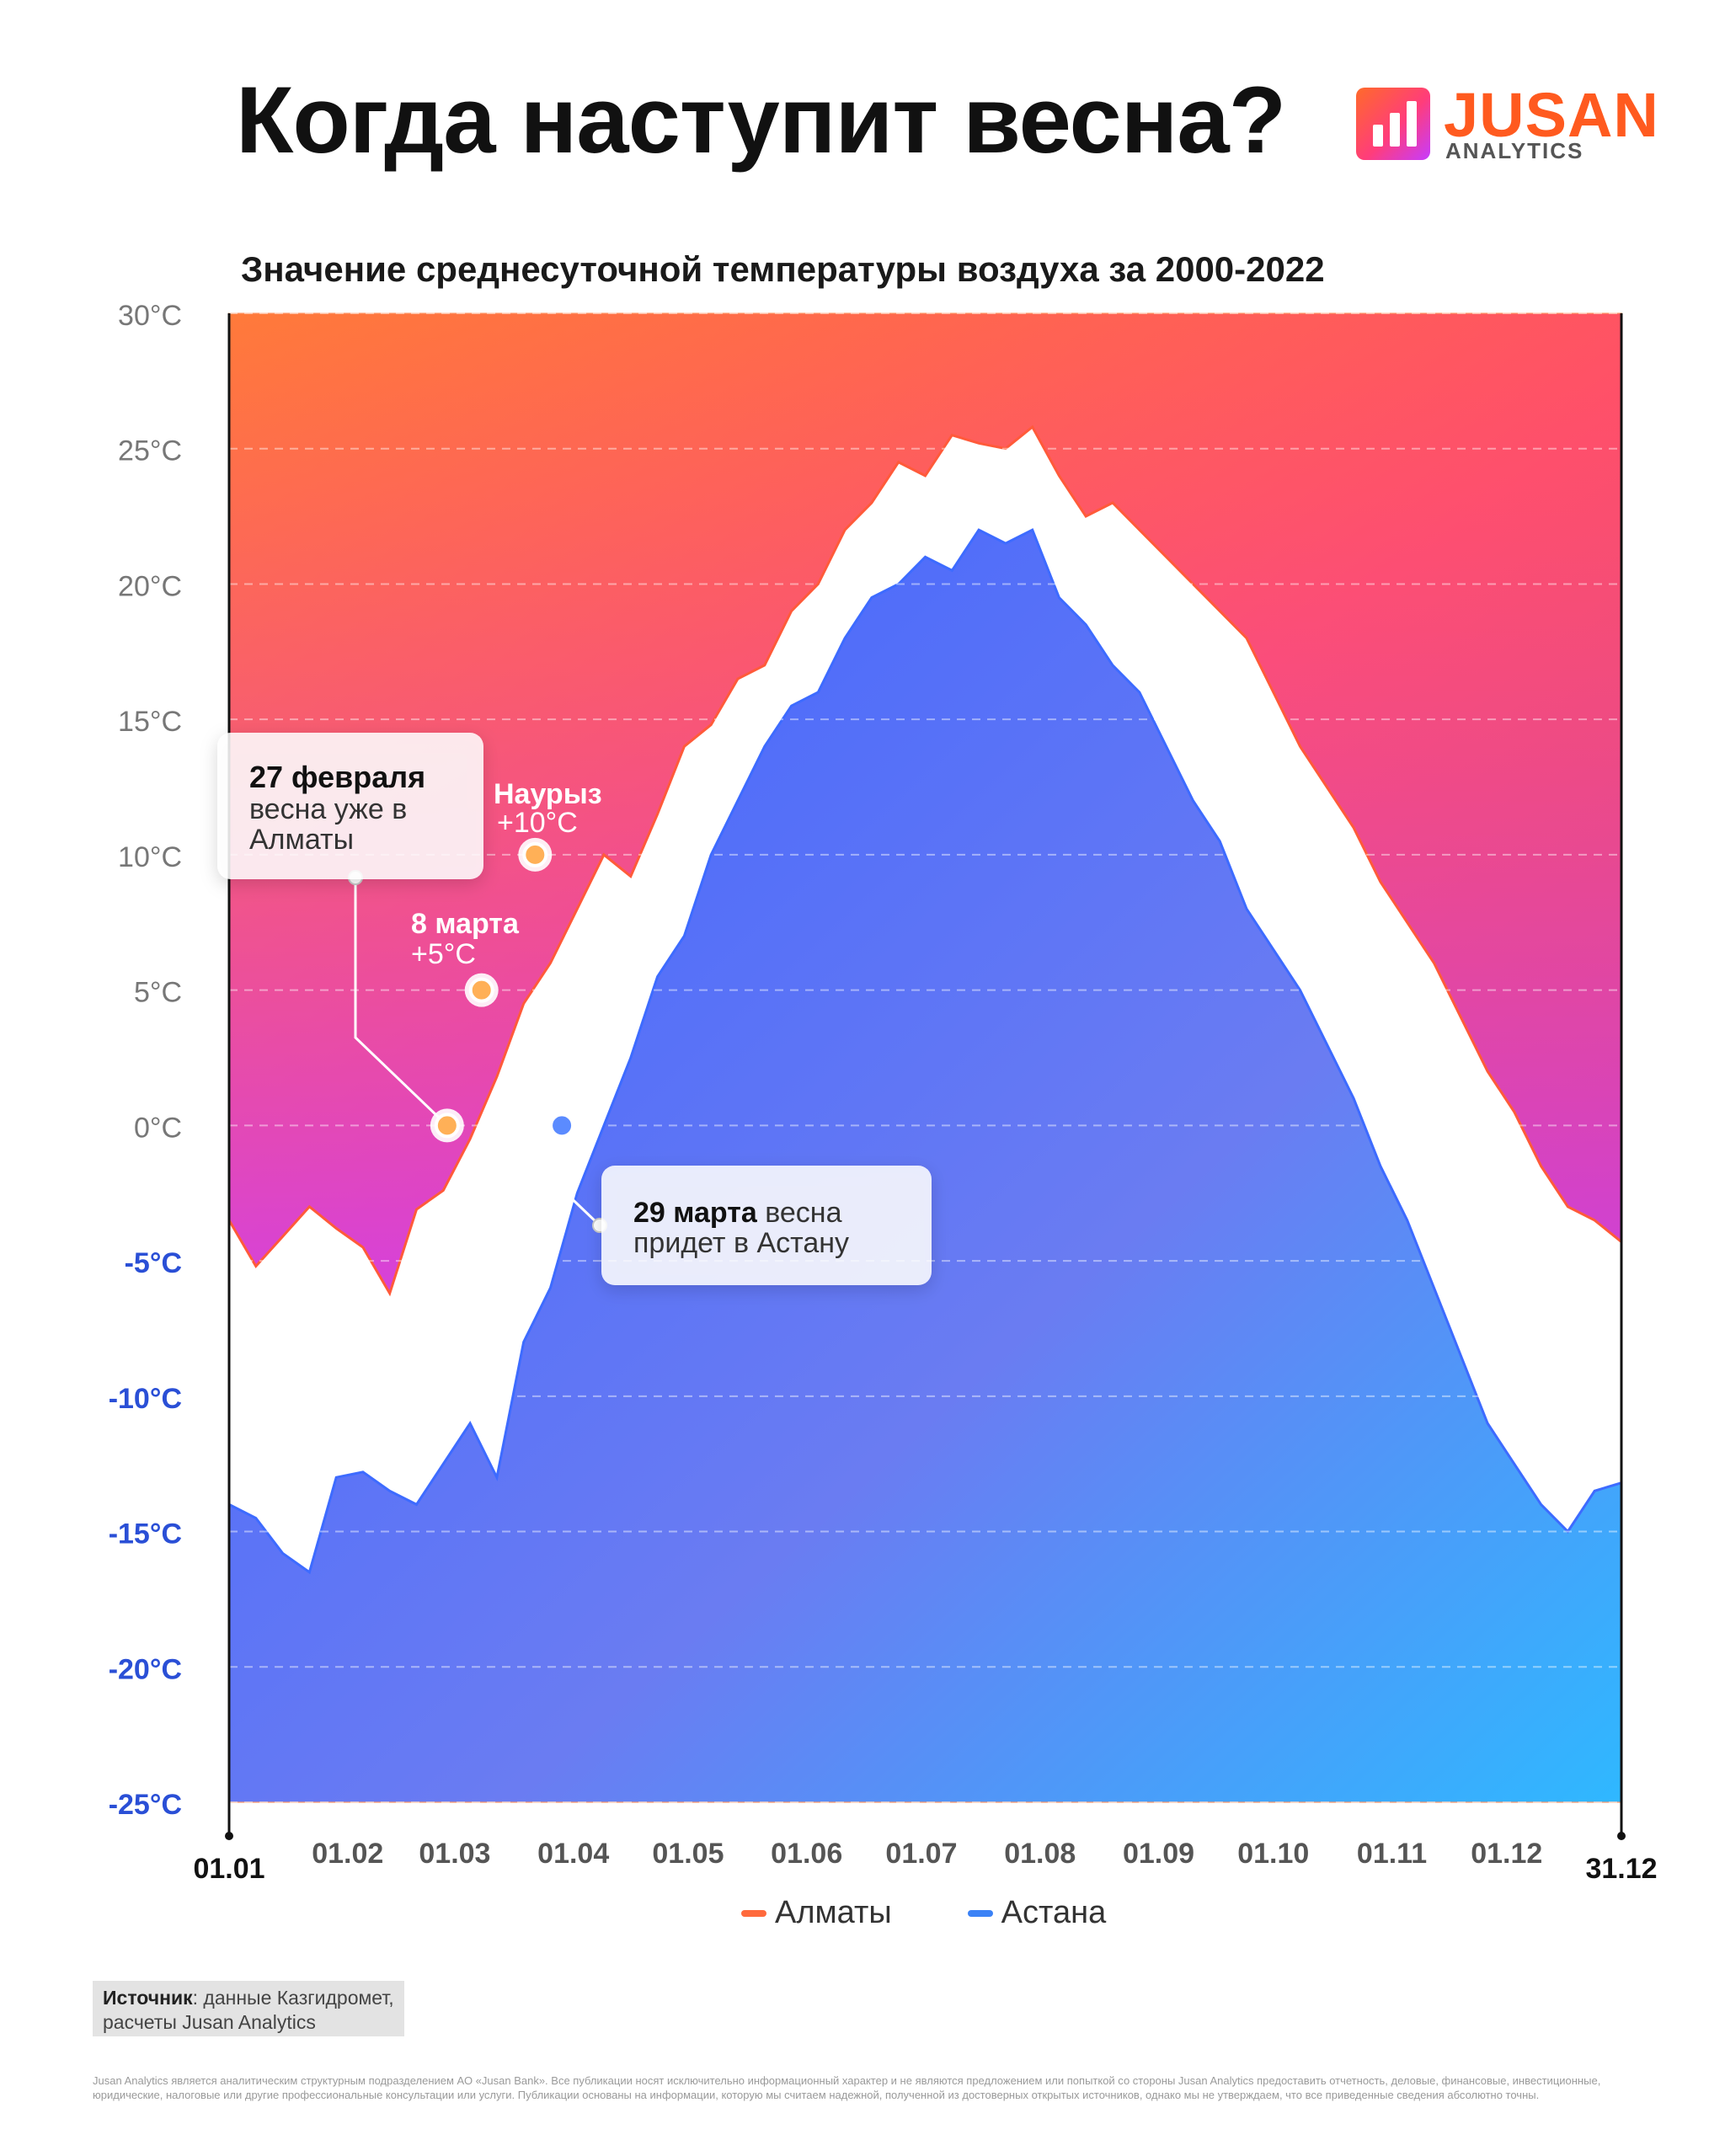 The height and width of the screenshot is (2156, 1725). What do you see at coordinates (454, 1854) in the screenshot?
I see `x-tick-label: 01.03` at bounding box center [454, 1854].